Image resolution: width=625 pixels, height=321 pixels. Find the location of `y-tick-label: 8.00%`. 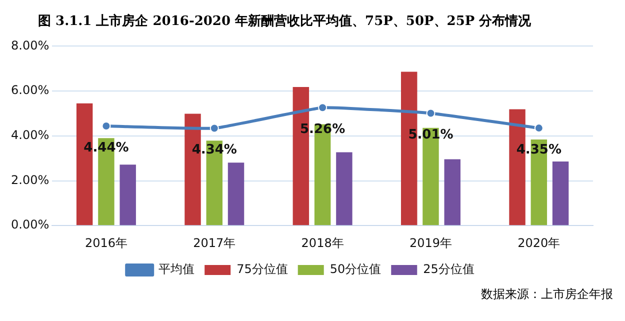

y-tick-label: 8.00% is located at coordinates (30, 45).